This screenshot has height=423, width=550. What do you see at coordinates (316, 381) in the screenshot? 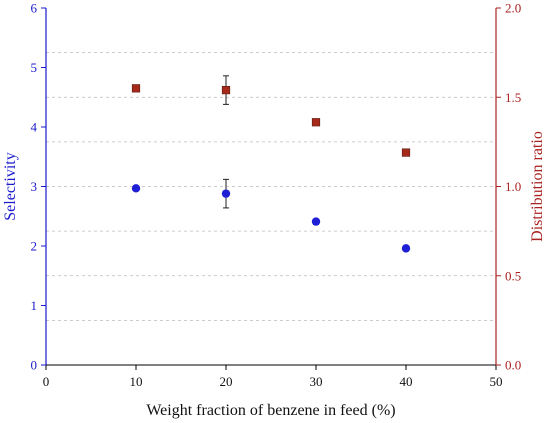
I see `x-tick-label: 30` at bounding box center [316, 381].